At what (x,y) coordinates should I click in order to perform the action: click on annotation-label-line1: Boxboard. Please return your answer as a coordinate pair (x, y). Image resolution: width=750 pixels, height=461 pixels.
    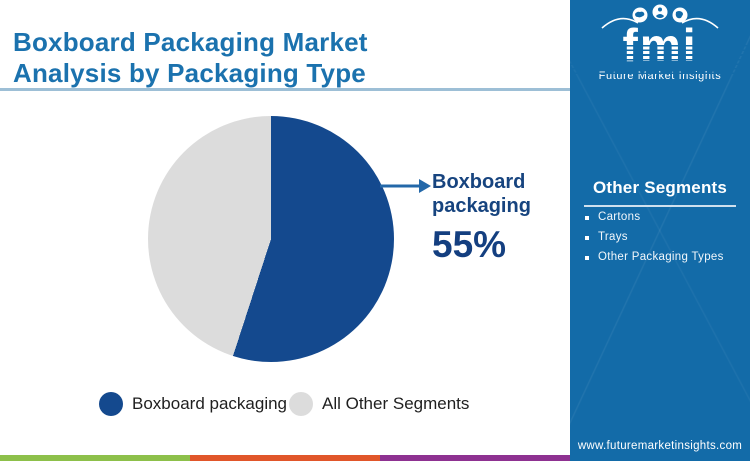
    Looking at the image, I should click on (479, 182).